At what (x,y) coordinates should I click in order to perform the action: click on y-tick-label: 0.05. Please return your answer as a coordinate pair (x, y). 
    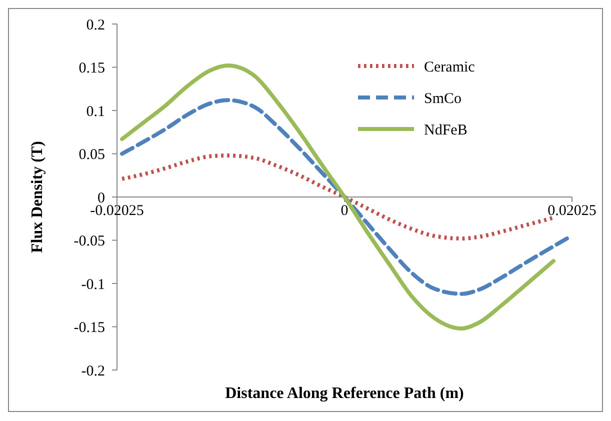
    Looking at the image, I should click on (91, 155).